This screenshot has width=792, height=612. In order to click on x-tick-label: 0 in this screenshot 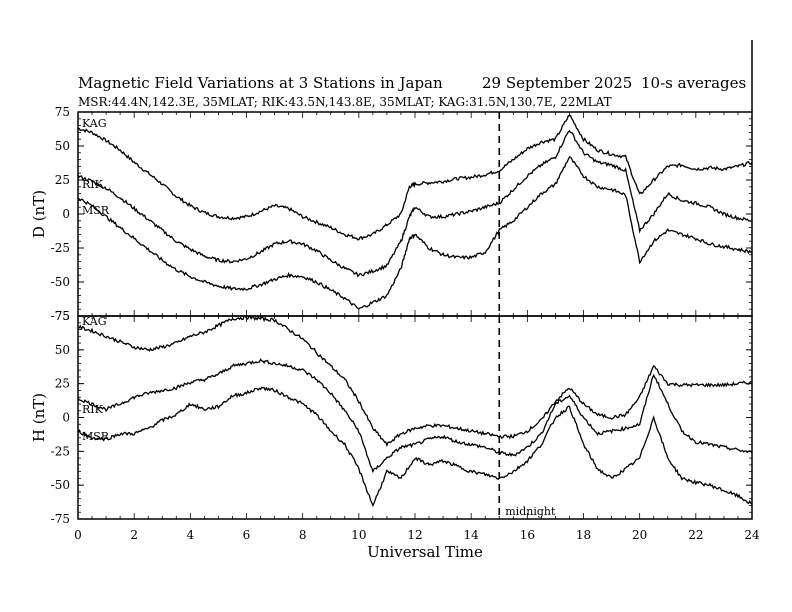, I will do `click(78, 535)`.